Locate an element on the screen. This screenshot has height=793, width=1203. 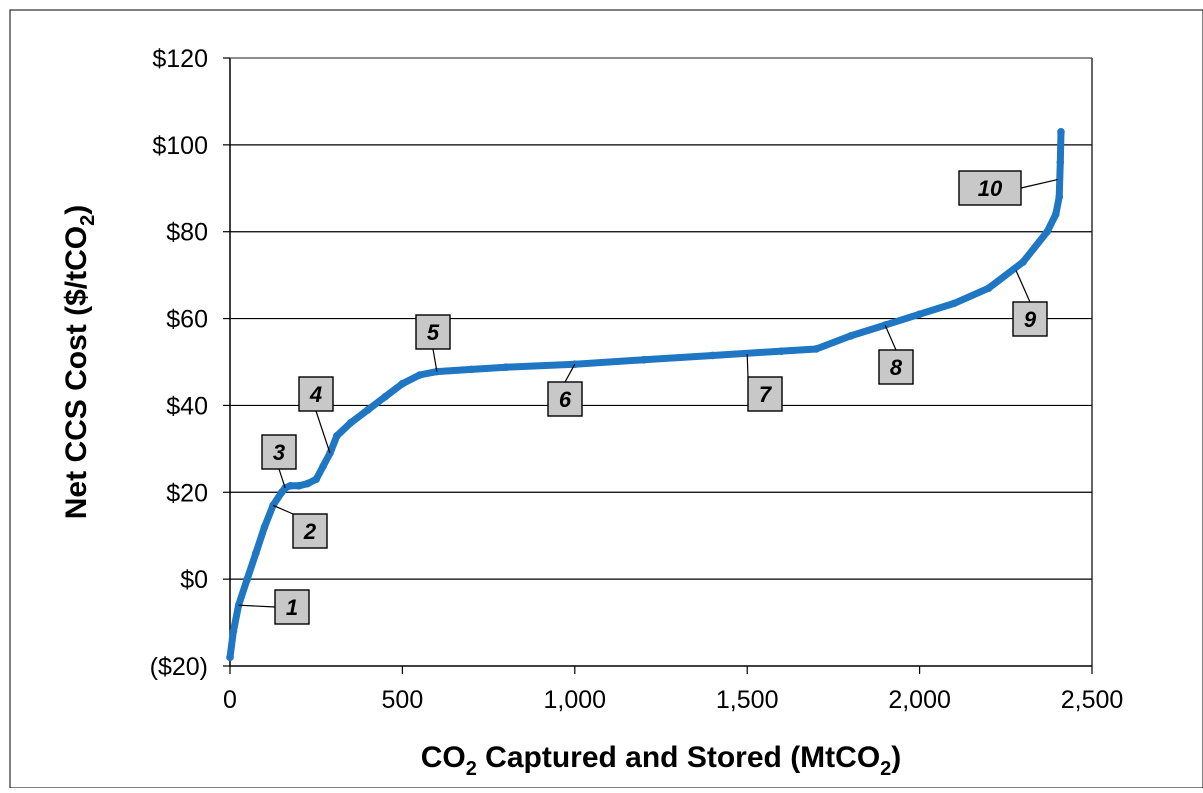
x-tick-label: 2,000 is located at coordinates (919, 700).